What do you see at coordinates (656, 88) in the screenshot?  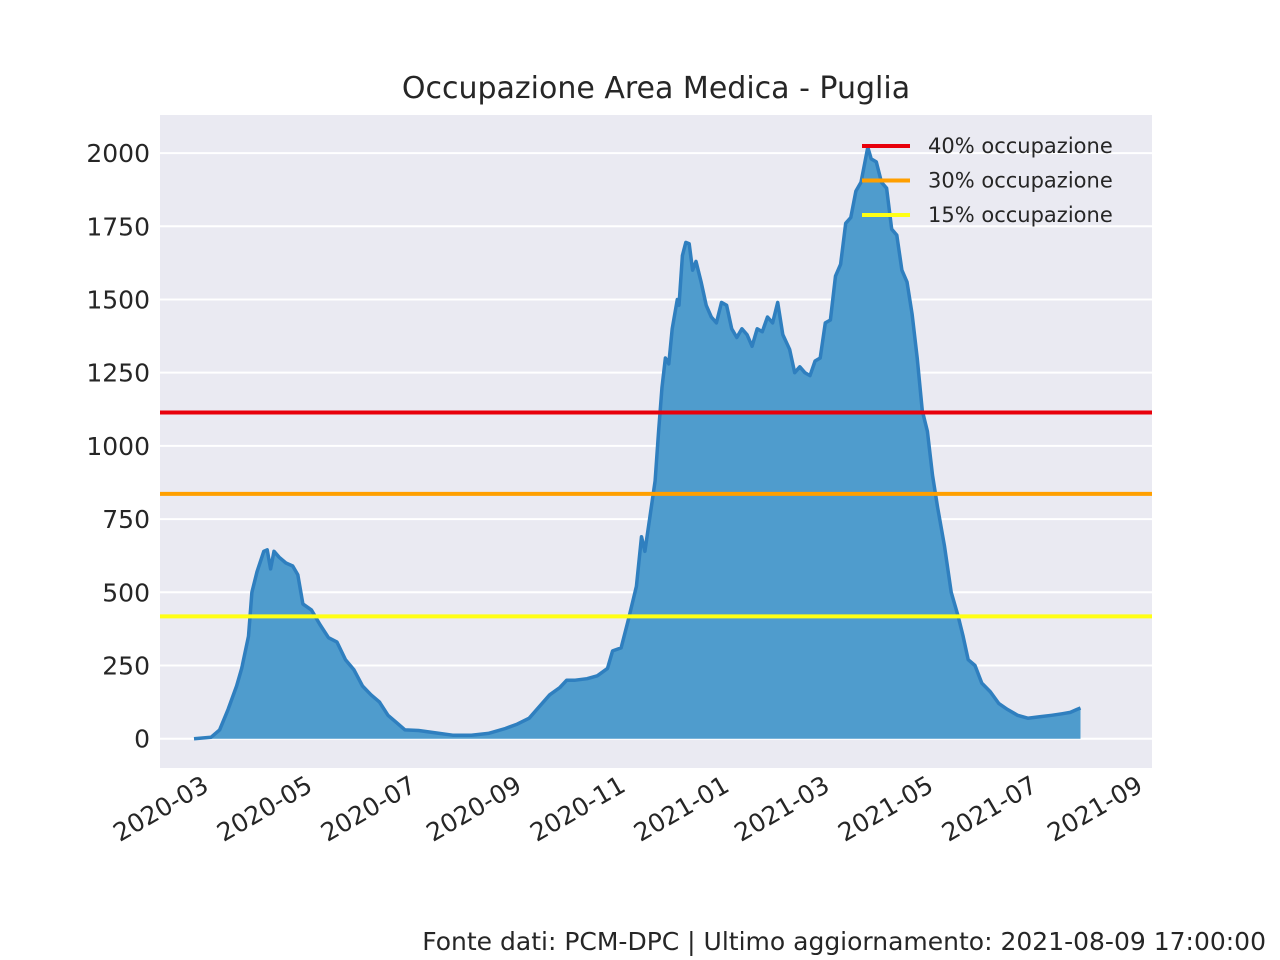 I see `chart-title: Occupazione Area Medica - Puglia` at bounding box center [656, 88].